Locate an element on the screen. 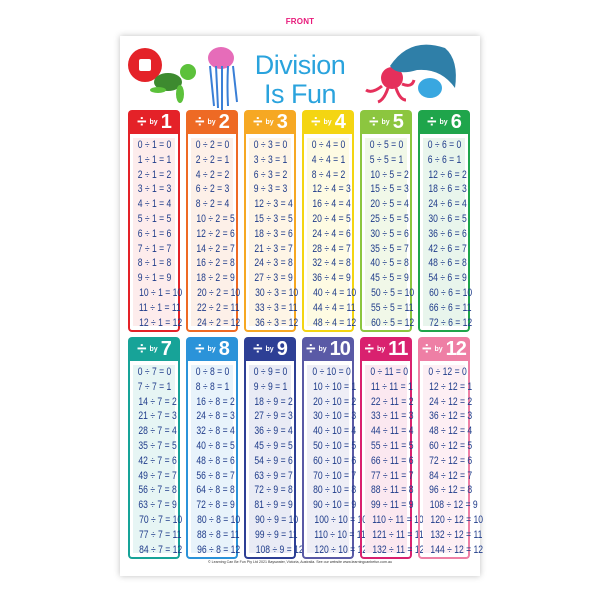 The image size is (600, 600). equation-row: 77 ÷ 11 = 7 is located at coordinates (389, 476).